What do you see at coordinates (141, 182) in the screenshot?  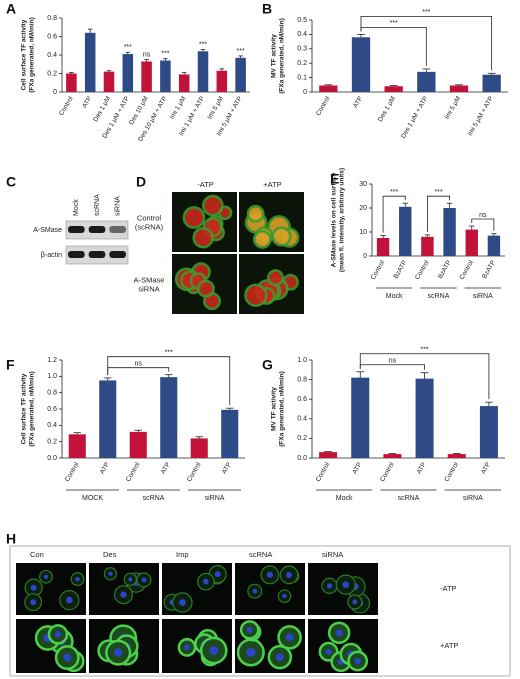 I see `panel-letter: D` at bounding box center [141, 182].